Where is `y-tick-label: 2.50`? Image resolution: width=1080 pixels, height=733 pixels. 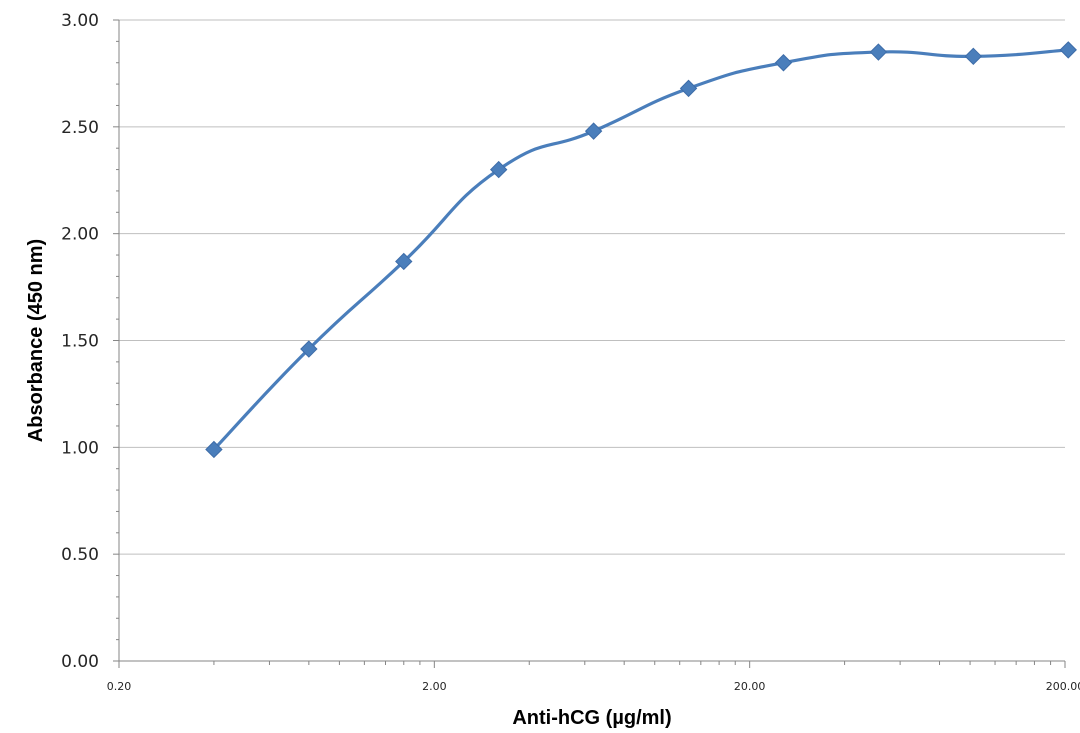 y-tick-label: 2.50 is located at coordinates (80, 128).